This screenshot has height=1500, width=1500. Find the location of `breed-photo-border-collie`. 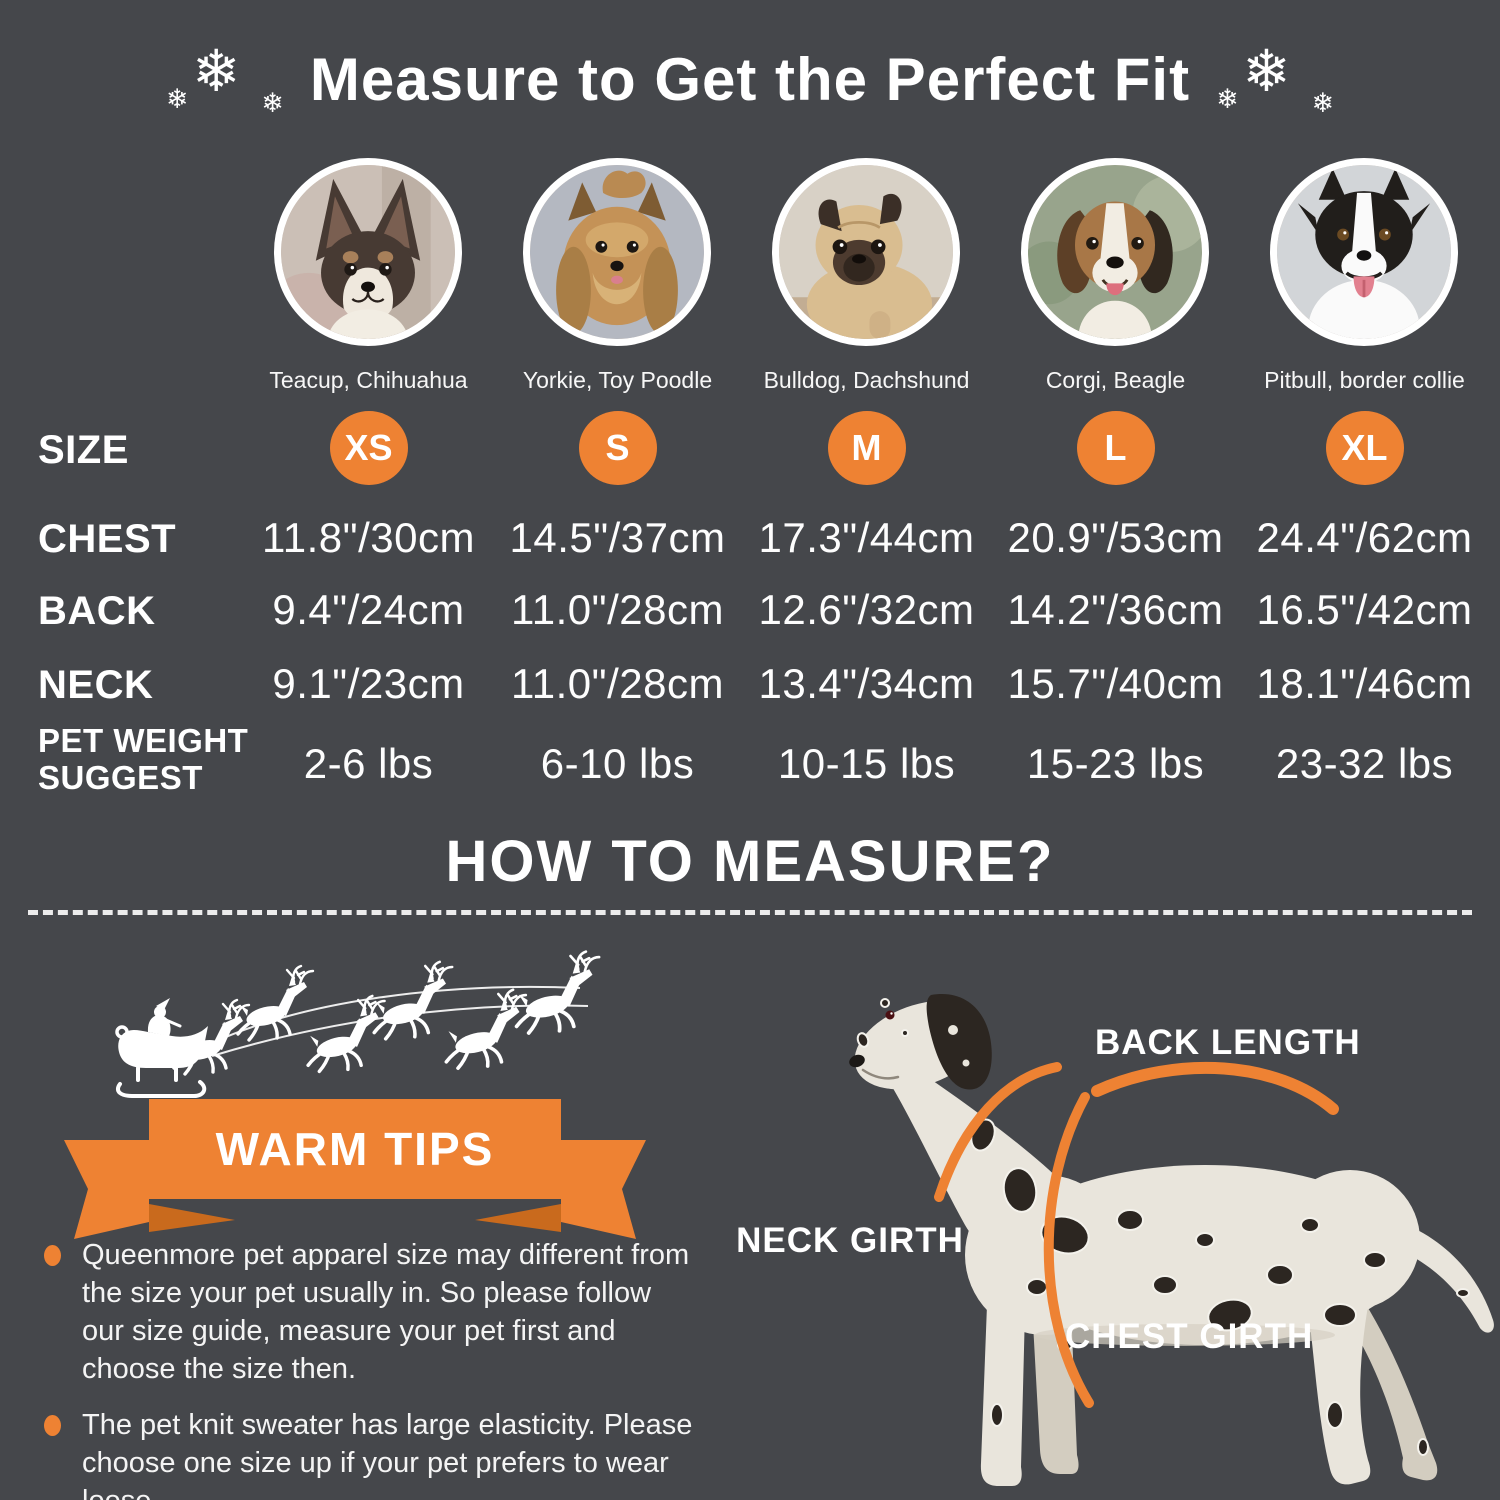

breed-photo-border-collie is located at coordinates (1364, 252).